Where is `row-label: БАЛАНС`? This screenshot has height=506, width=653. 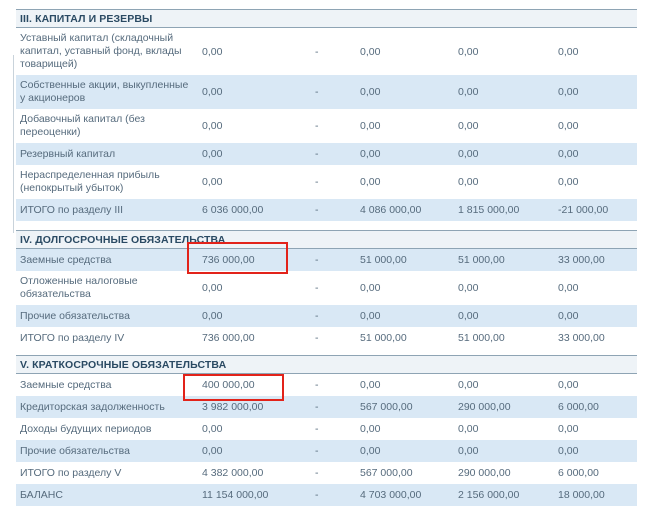
row-label: БАЛАНС is located at coordinates (41, 494).